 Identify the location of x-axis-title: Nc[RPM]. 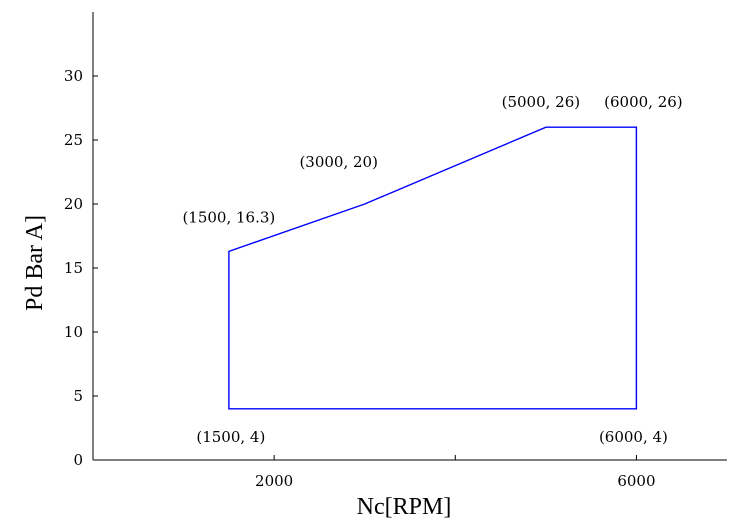
(404, 507).